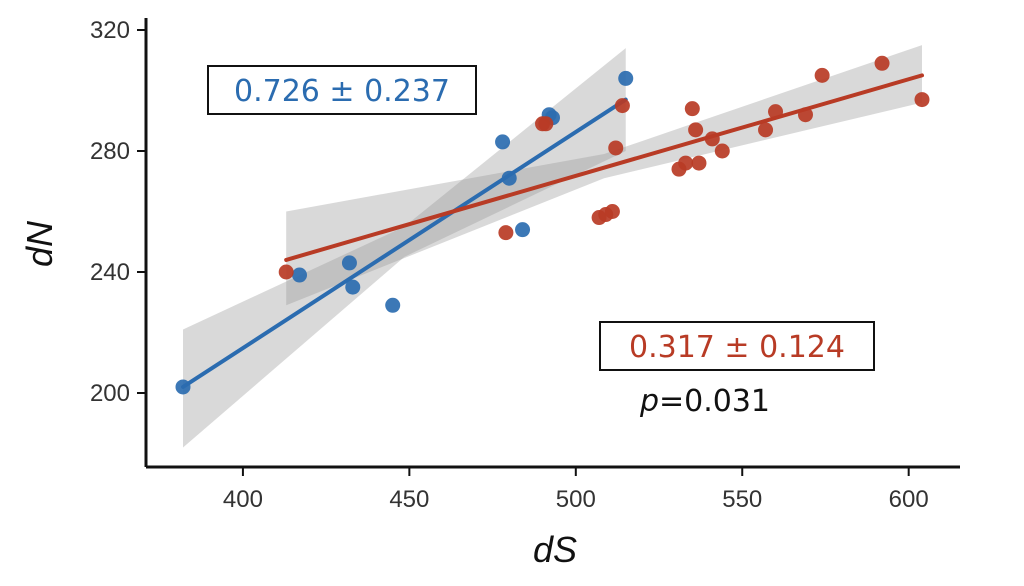 The height and width of the screenshot is (586, 1024). I want to click on y-ticks: 200 240 280 320, so click(118, 212).